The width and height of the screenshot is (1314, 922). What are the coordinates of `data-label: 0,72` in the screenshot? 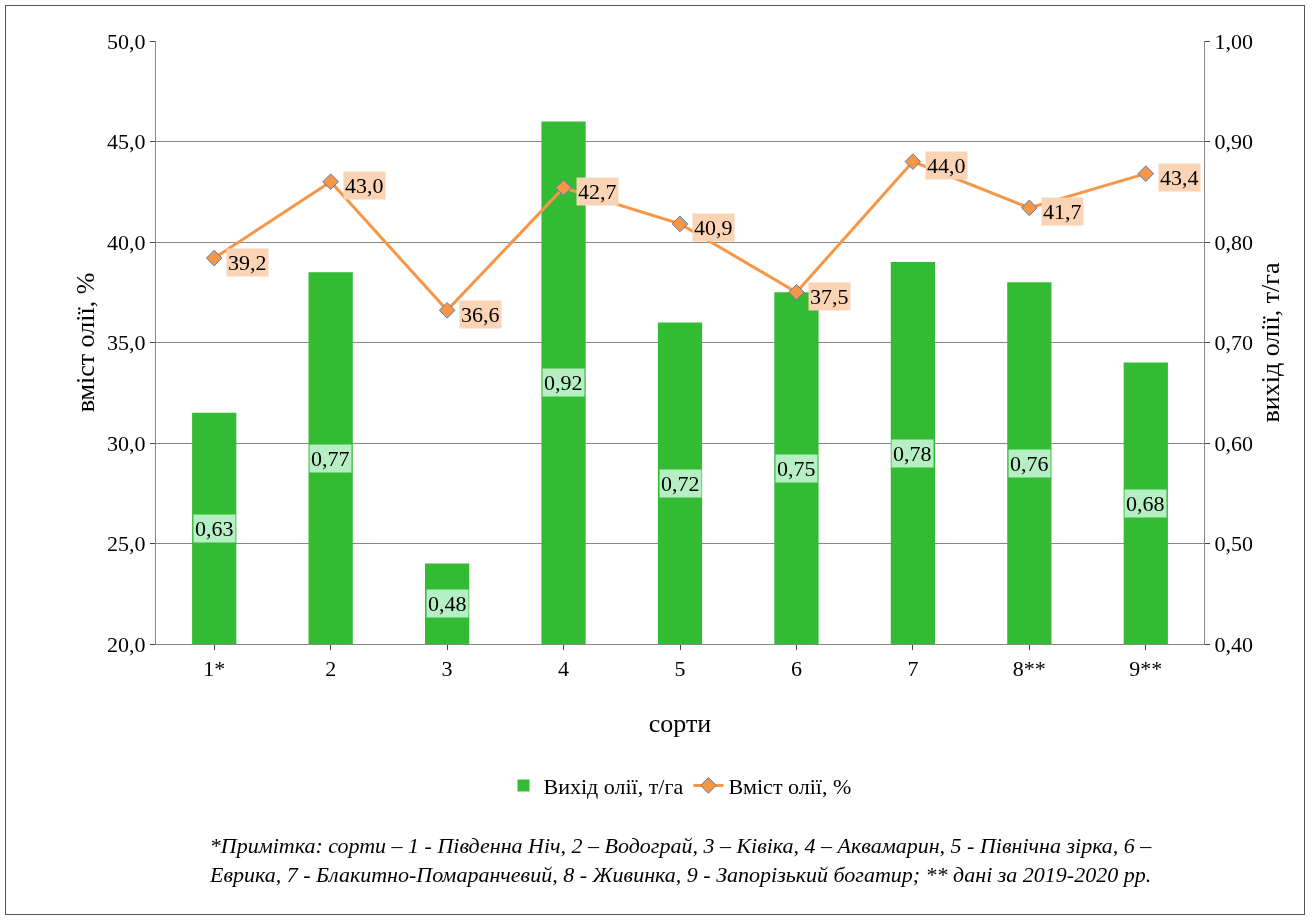 It's located at (680, 483).